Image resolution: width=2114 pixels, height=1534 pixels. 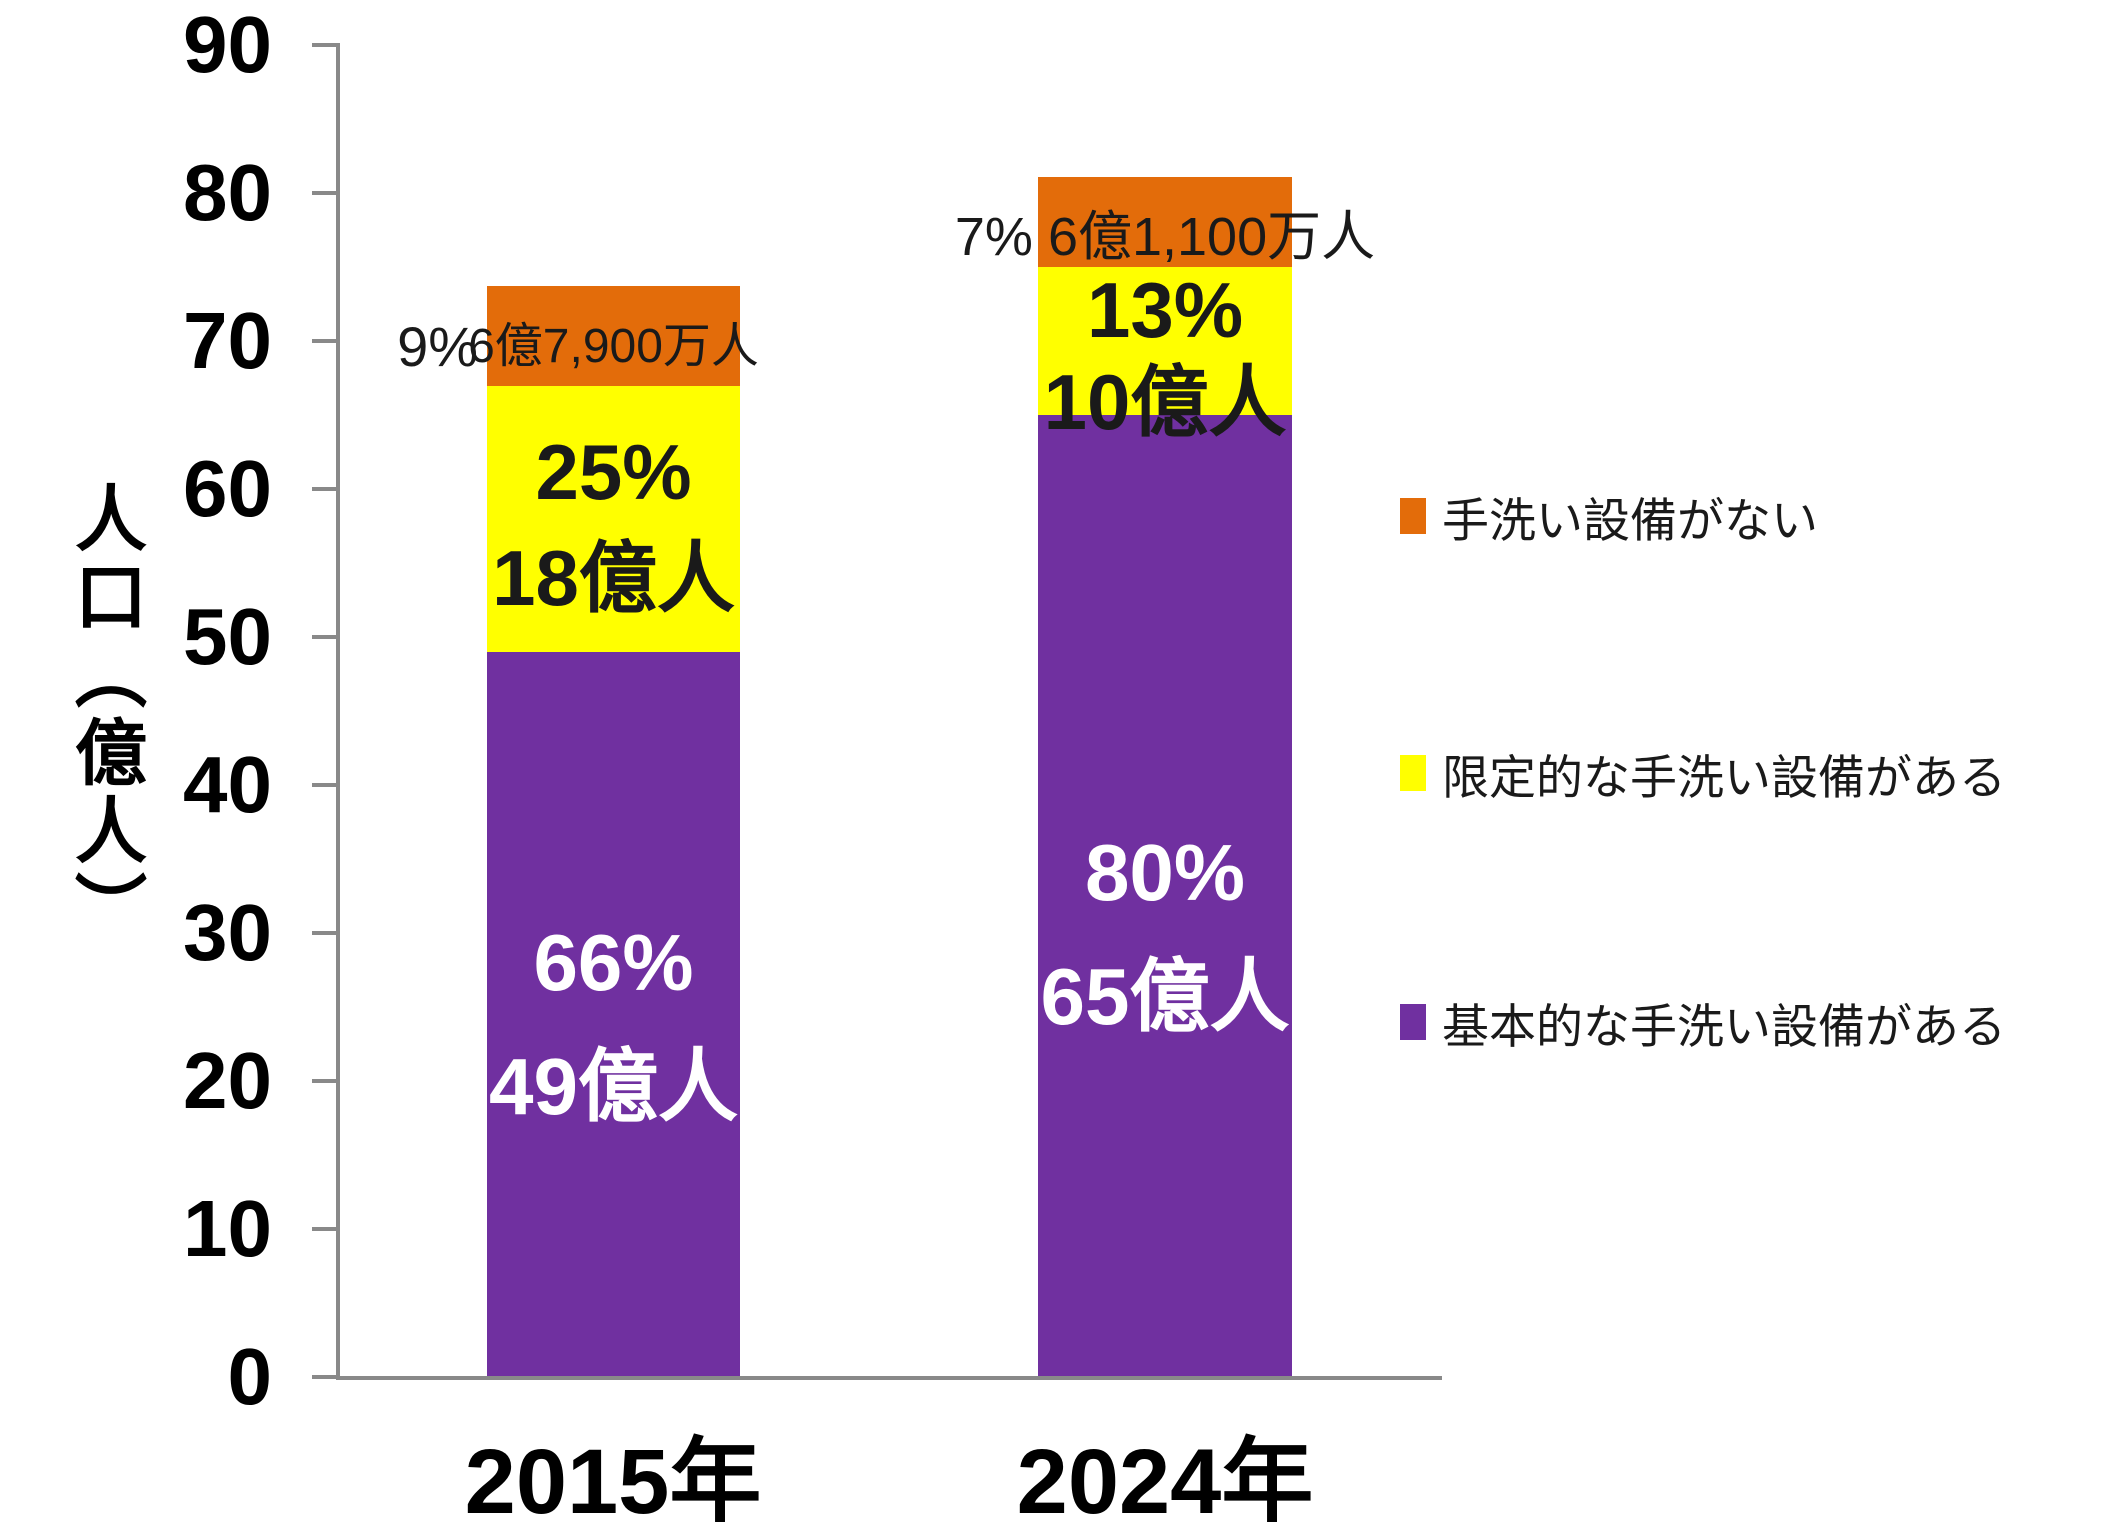 What do you see at coordinates (1165, 935) in the screenshot?
I see `label-2024-basic: 80% 65億人` at bounding box center [1165, 935].